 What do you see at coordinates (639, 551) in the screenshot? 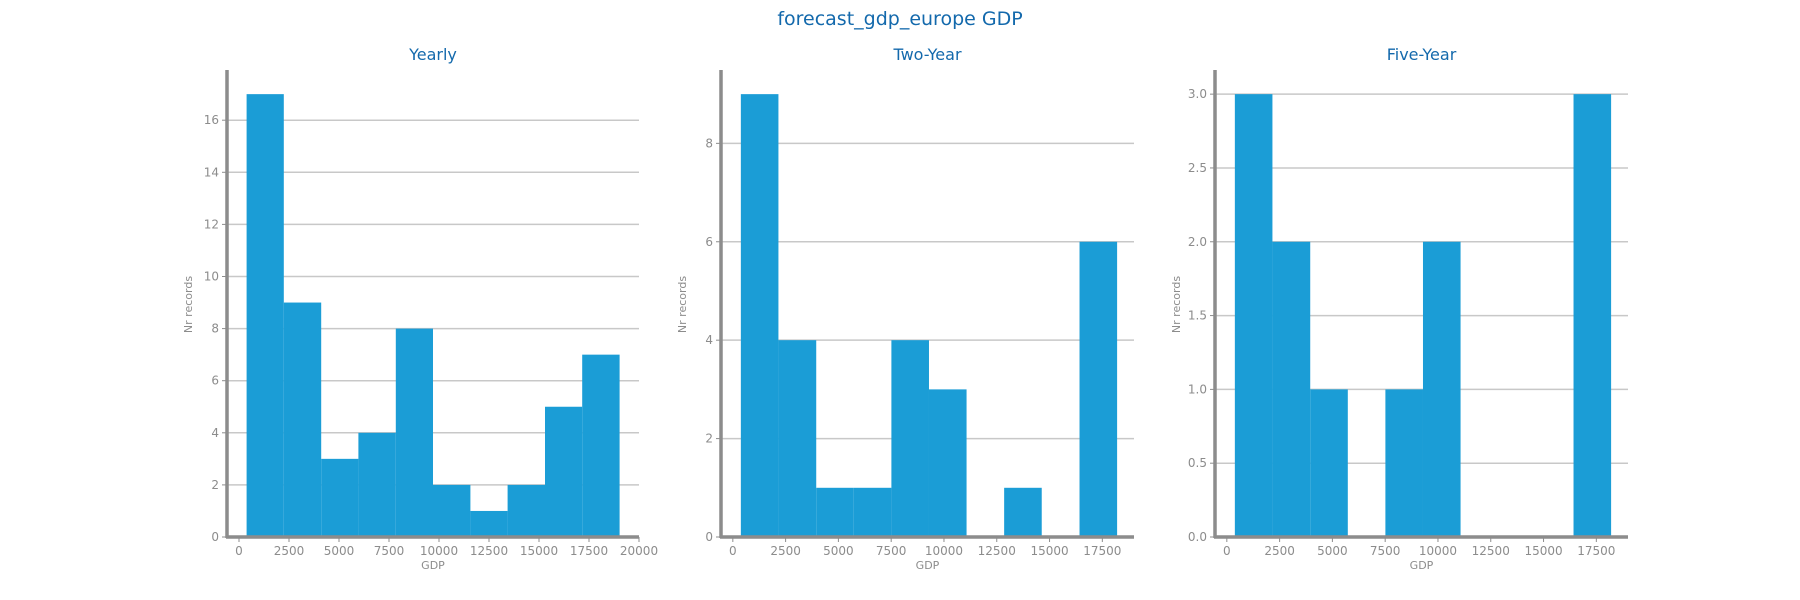
I see `x-tick-label: 20000` at bounding box center [639, 551].